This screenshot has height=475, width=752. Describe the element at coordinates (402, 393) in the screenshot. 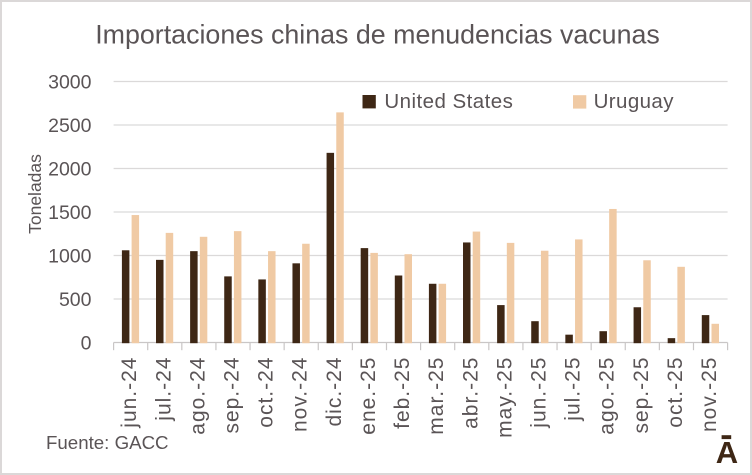

I see `svg-text: feb.-25` at that location.